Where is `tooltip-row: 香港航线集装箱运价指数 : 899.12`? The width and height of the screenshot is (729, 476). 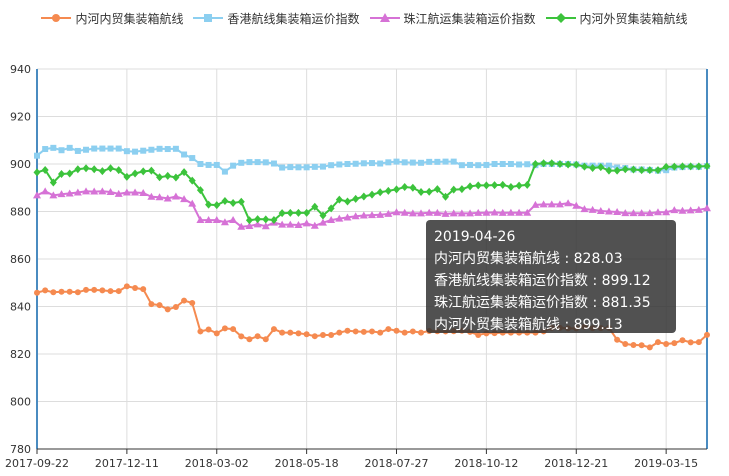
tooltip-row: 香港航线集装箱运价指数 : 899.12 is located at coordinates (542, 281).